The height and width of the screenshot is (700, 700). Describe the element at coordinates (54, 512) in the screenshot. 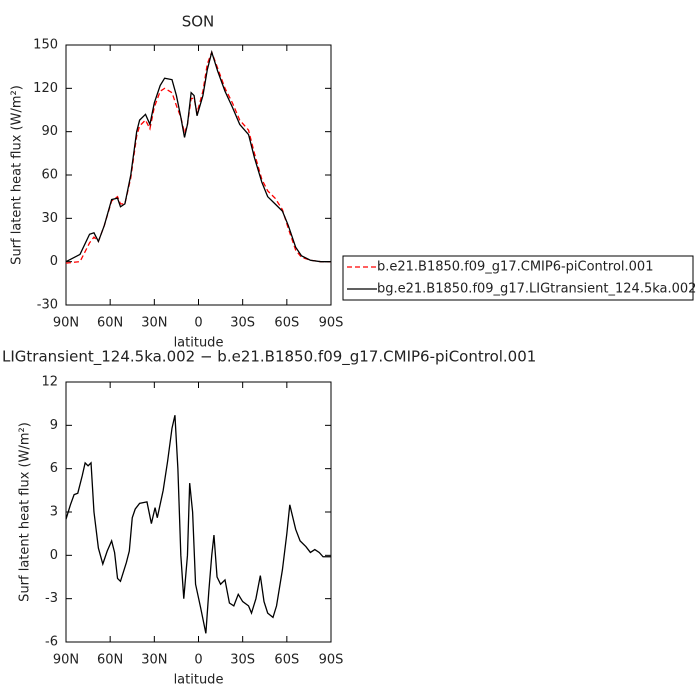

I see `y-tick-label: 3` at that location.